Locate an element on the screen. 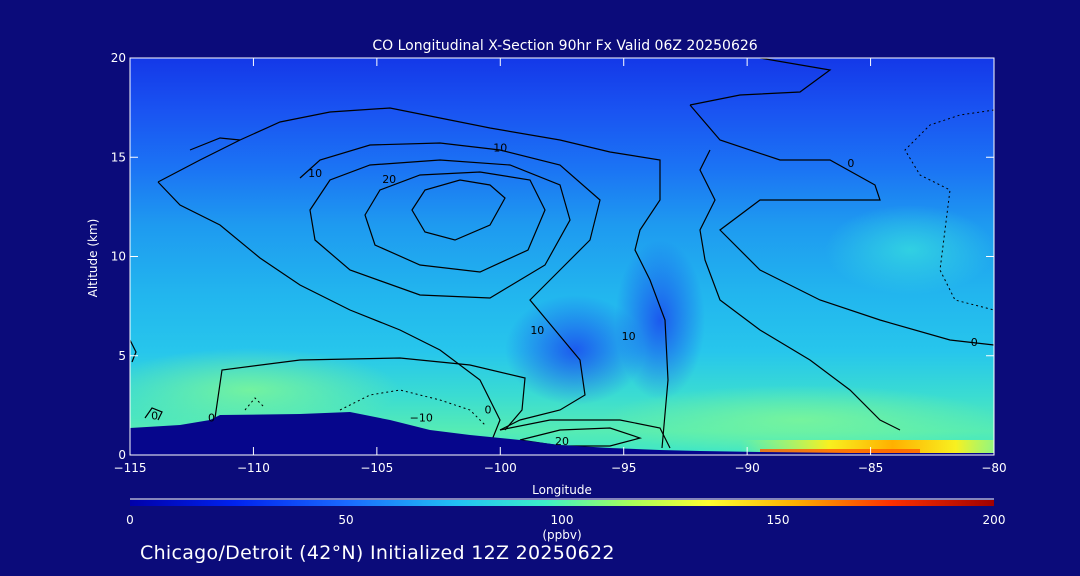 This screenshot has height=576, width=1080. contour-0-lower is located at coordinates (370, 394).